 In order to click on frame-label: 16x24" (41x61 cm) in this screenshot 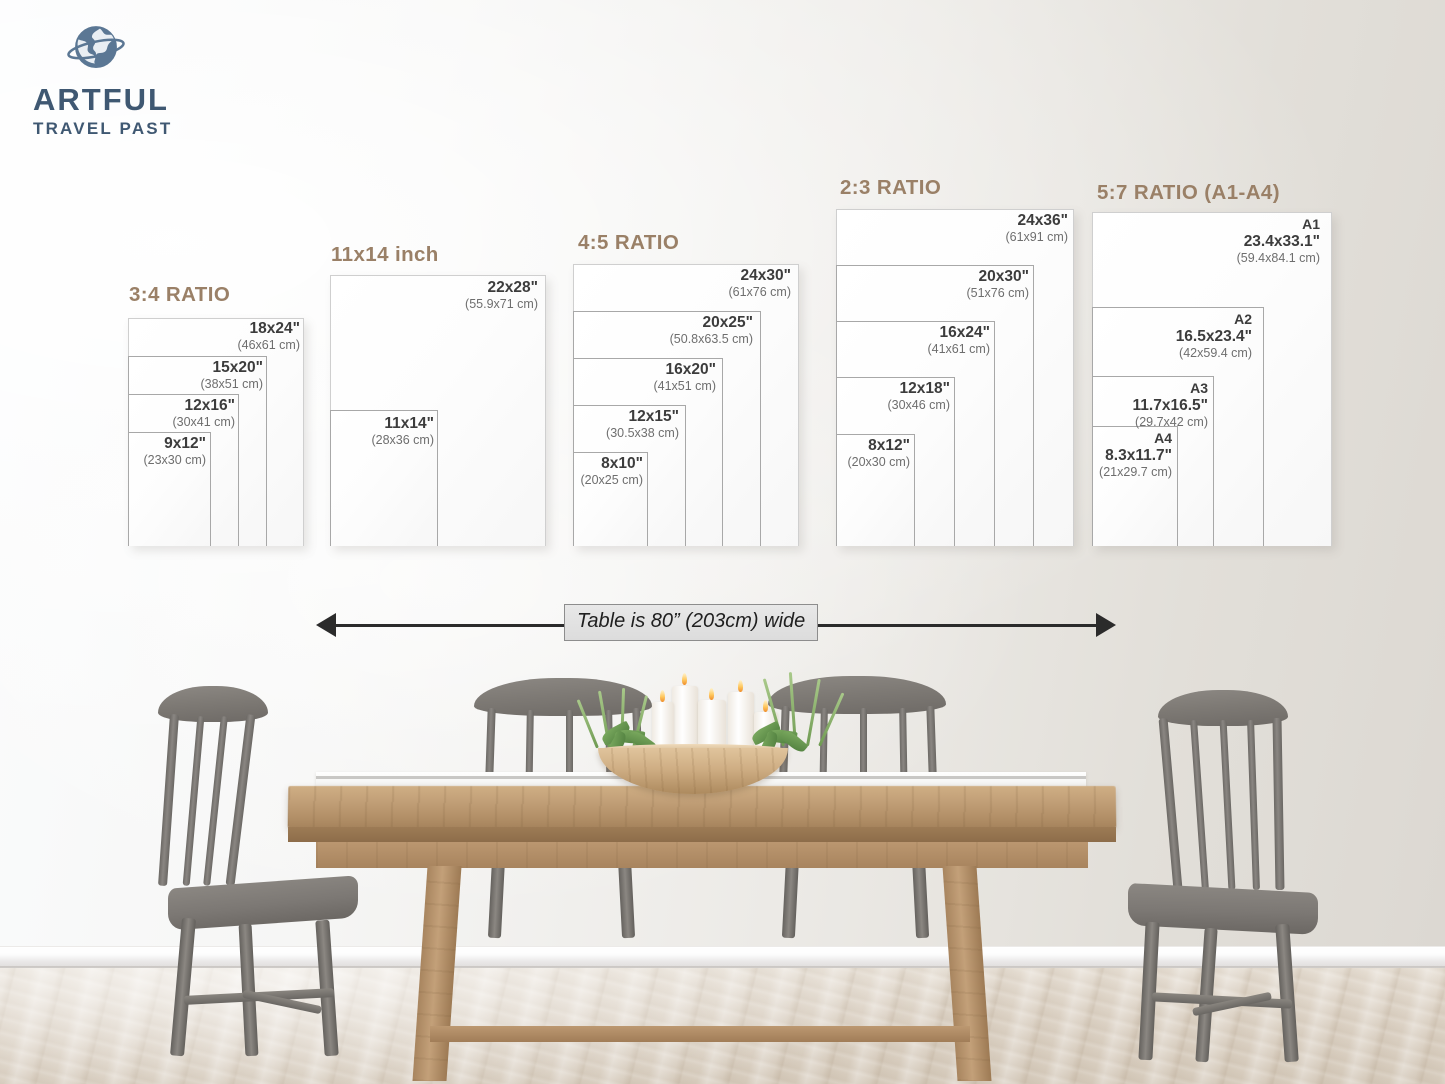, I will do `click(908, 340)`.